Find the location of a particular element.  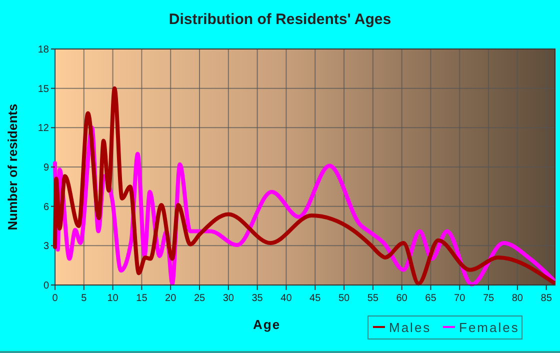

x-tick-label: 65 is located at coordinates (431, 298).